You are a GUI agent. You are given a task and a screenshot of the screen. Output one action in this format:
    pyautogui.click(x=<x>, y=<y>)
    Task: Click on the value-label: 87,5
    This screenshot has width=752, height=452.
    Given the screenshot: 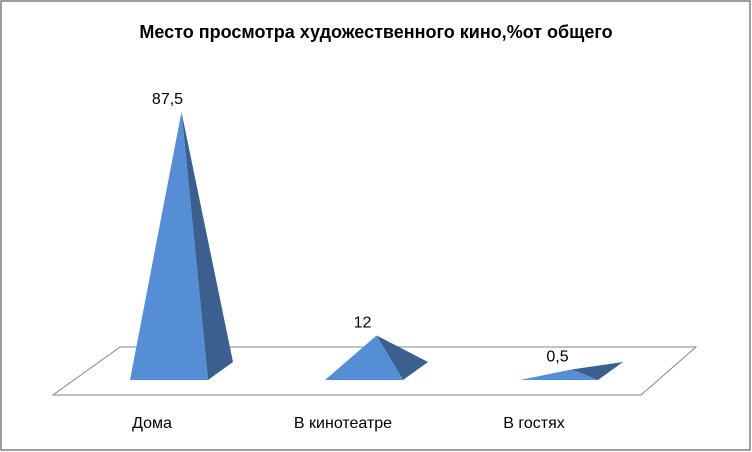 What is the action you would take?
    pyautogui.click(x=167, y=99)
    